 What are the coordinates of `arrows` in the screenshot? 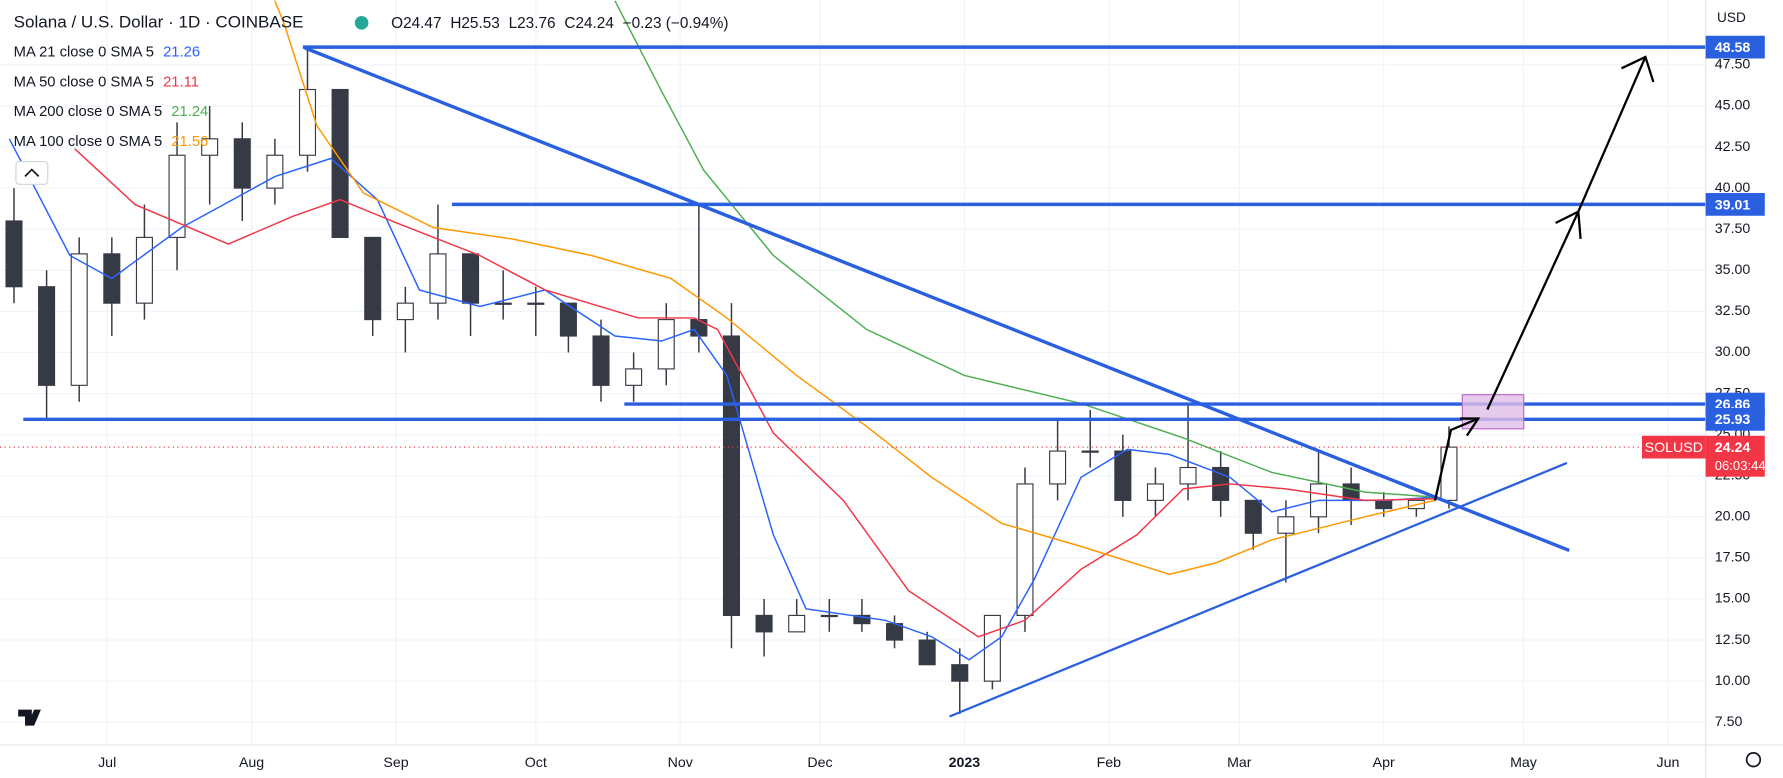 It's located at (1544, 278).